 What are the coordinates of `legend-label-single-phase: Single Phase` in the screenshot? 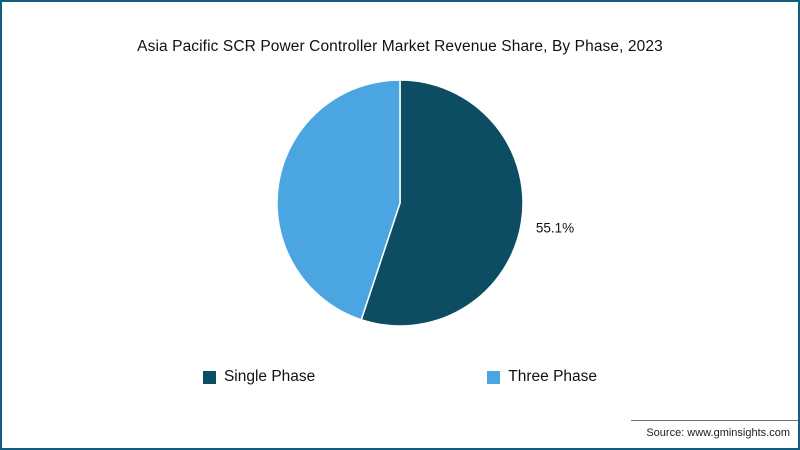 It's located at (269, 376).